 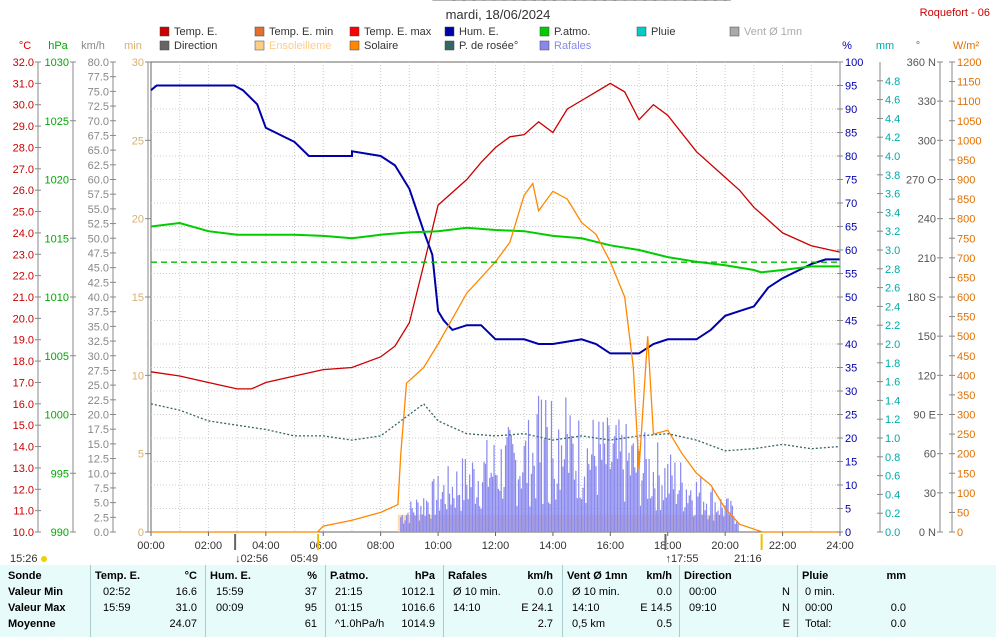 I want to click on tick-label: 120, so click(x=927, y=376).